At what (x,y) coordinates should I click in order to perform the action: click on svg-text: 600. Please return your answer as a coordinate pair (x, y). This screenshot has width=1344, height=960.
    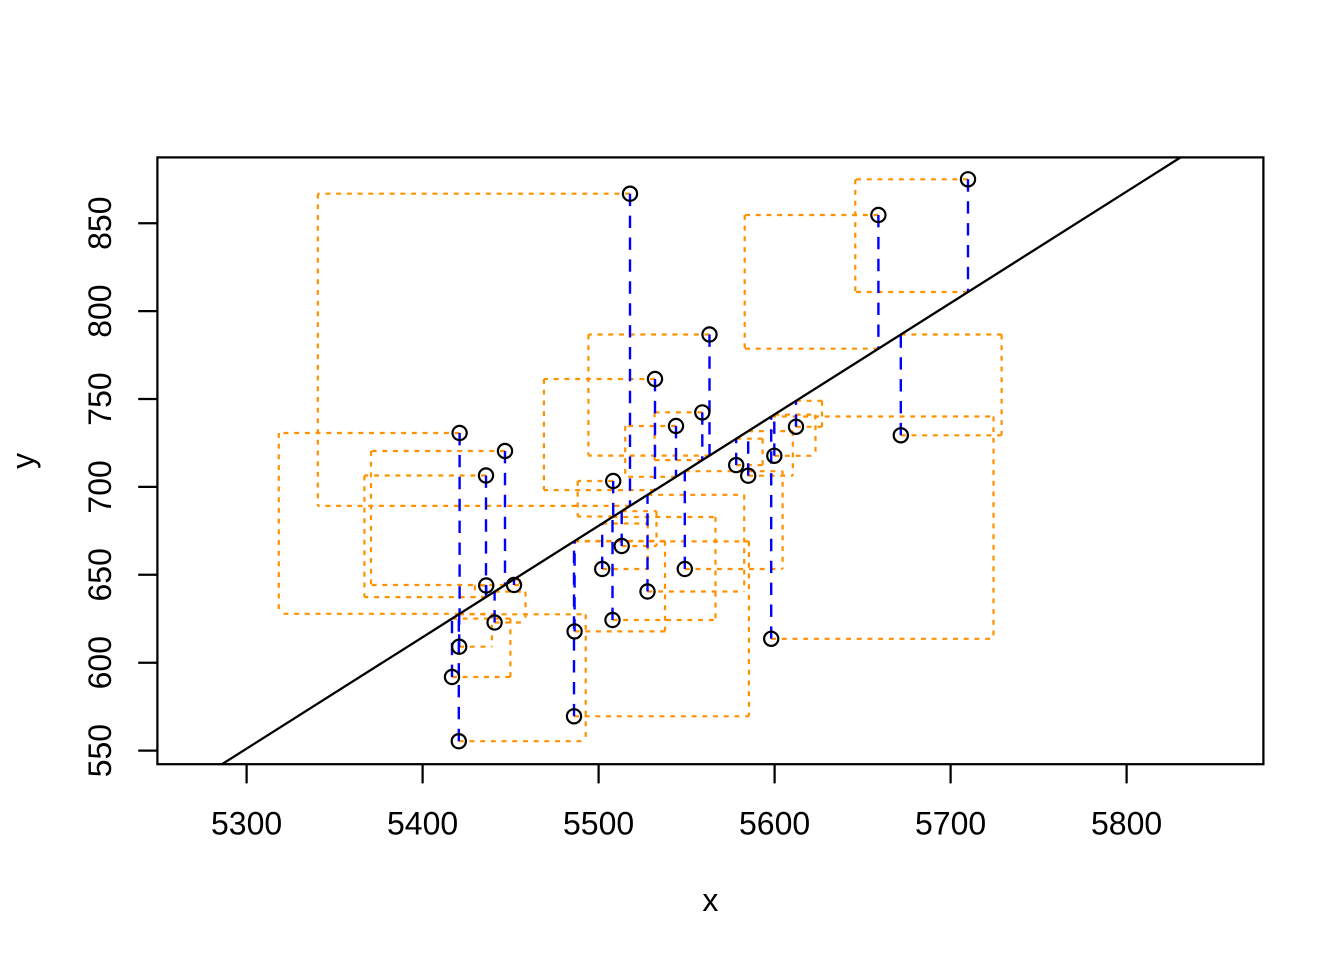
    Looking at the image, I should click on (100, 662).